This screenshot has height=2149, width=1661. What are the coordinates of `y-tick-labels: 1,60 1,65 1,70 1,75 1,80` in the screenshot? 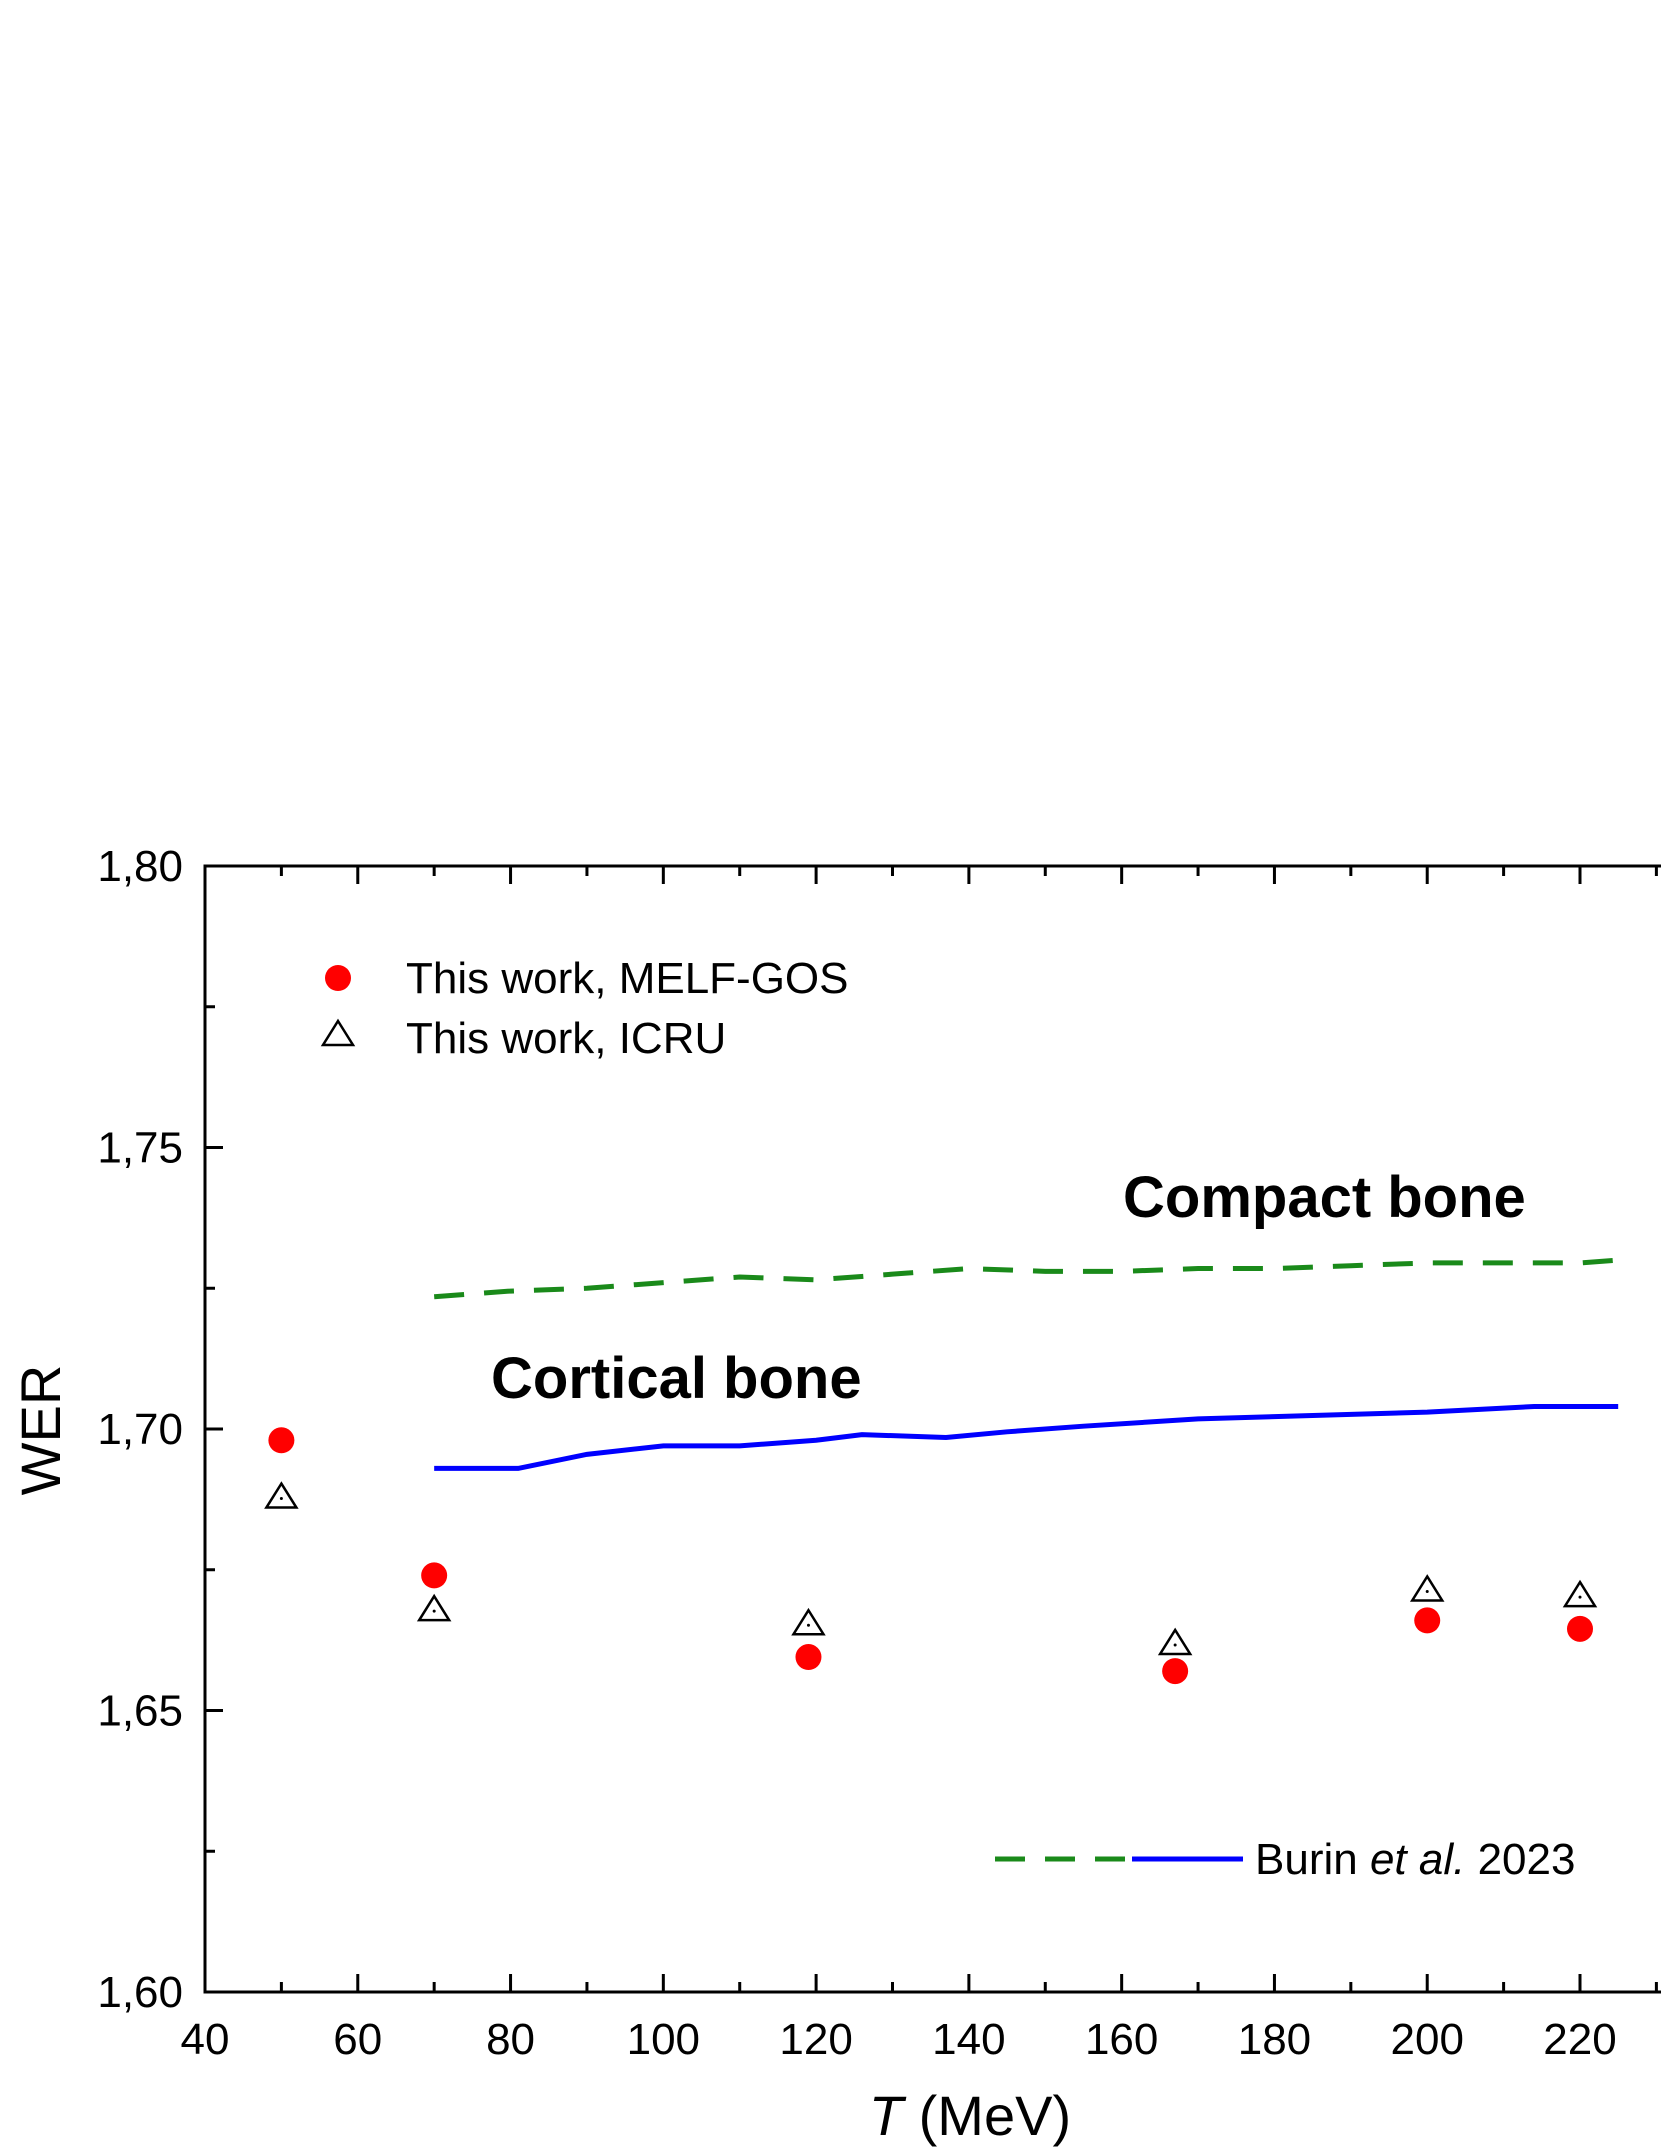 It's located at (140, 1429).